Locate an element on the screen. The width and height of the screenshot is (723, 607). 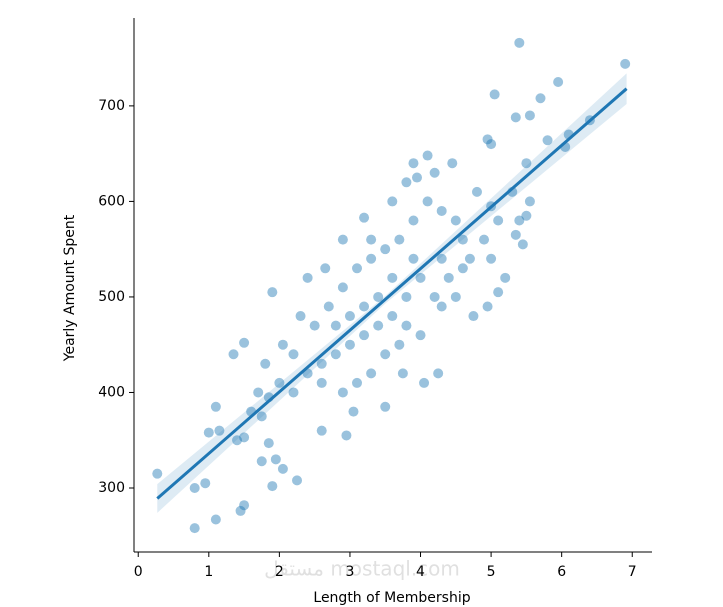
x-tick-label: 7 is located at coordinates (632, 572).